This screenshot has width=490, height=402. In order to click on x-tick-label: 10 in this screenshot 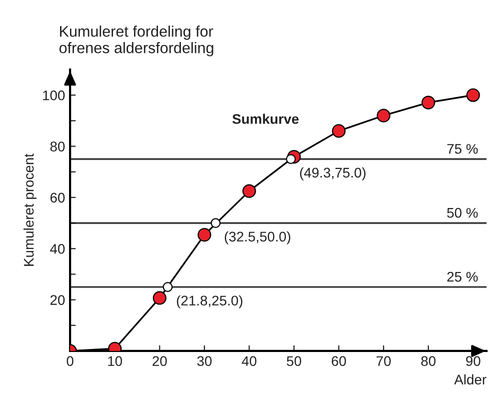, I will do `click(115, 361)`.